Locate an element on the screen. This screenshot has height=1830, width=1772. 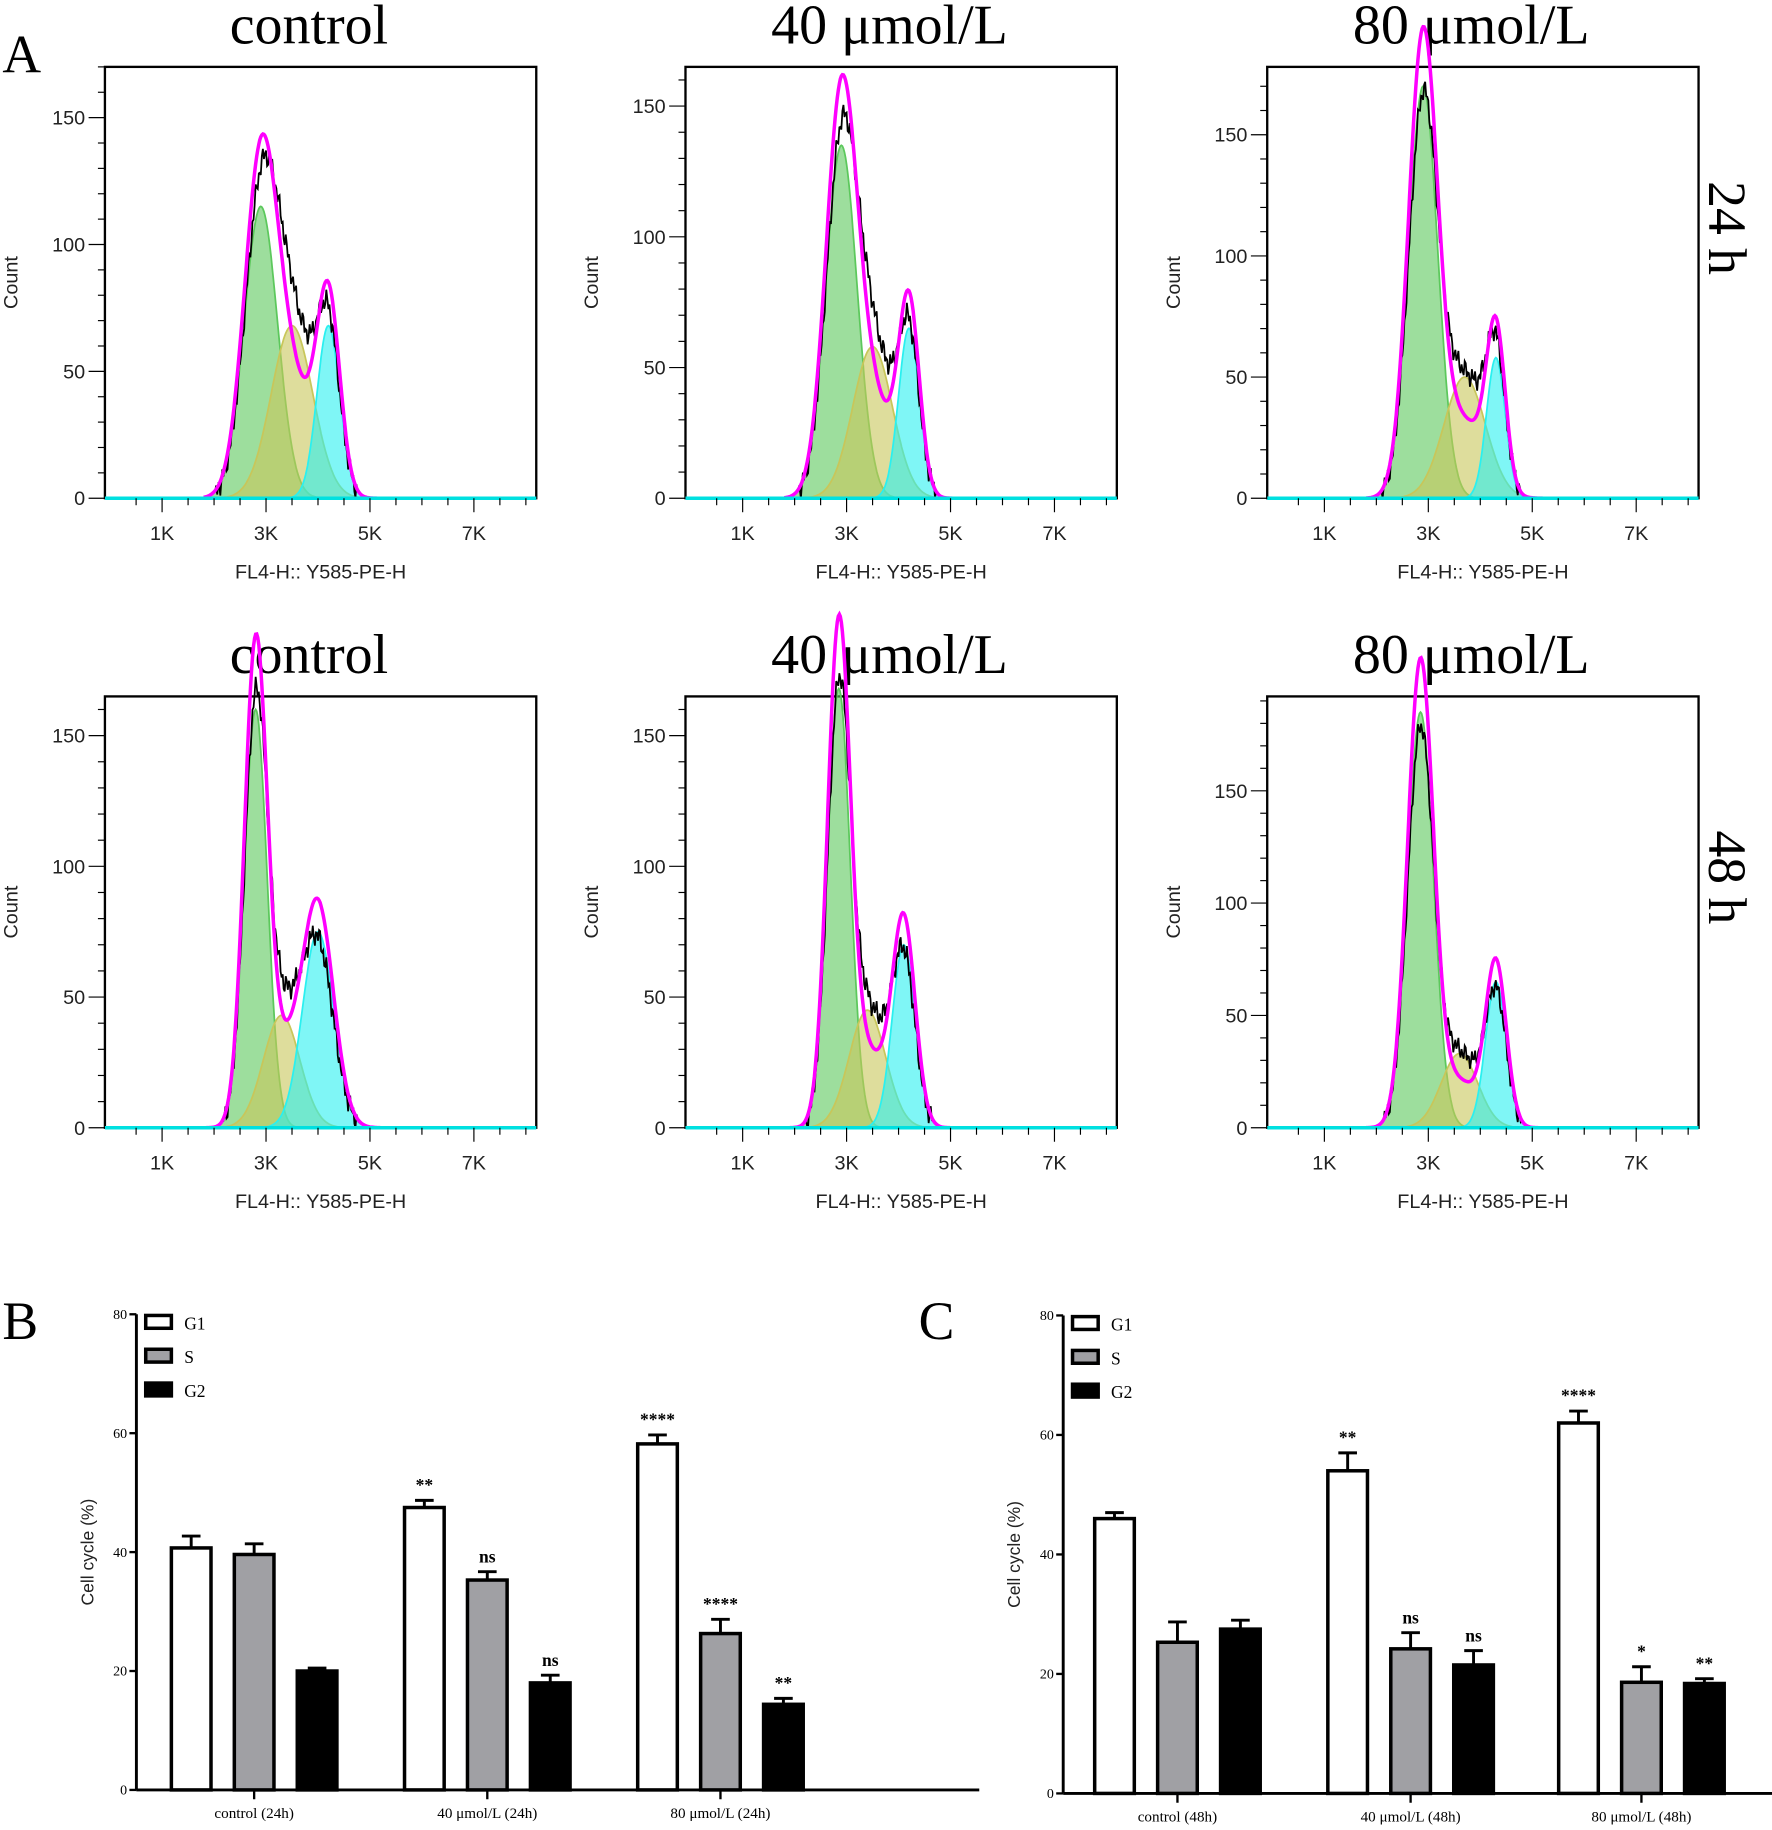
category-label: control (48h) is located at coordinates (1177, 1816).